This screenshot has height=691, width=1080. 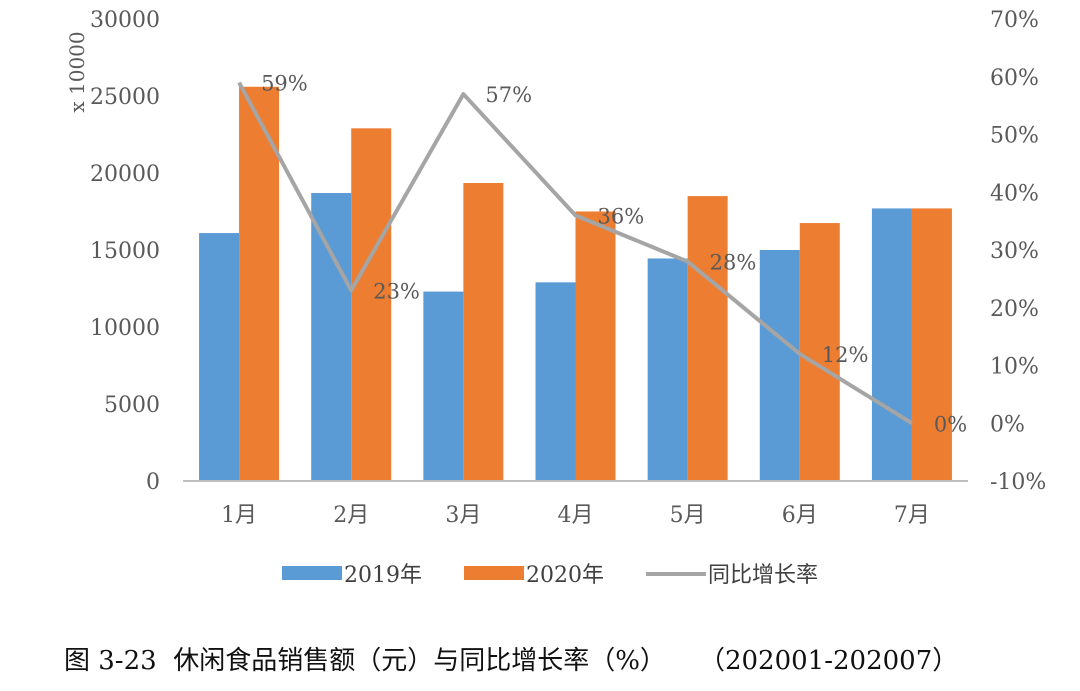 I want to click on growth-data-label: 23%, so click(x=396, y=291).